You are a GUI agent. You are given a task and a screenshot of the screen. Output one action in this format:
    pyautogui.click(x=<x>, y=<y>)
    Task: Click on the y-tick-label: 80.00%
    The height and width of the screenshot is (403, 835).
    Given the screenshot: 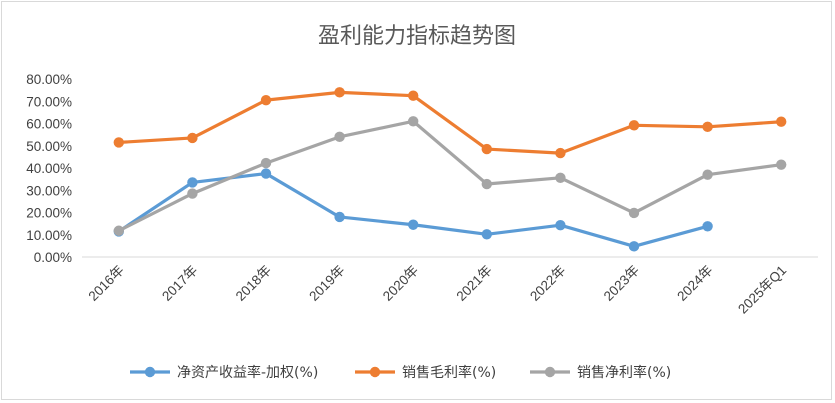 What is the action you would take?
    pyautogui.click(x=49, y=79)
    